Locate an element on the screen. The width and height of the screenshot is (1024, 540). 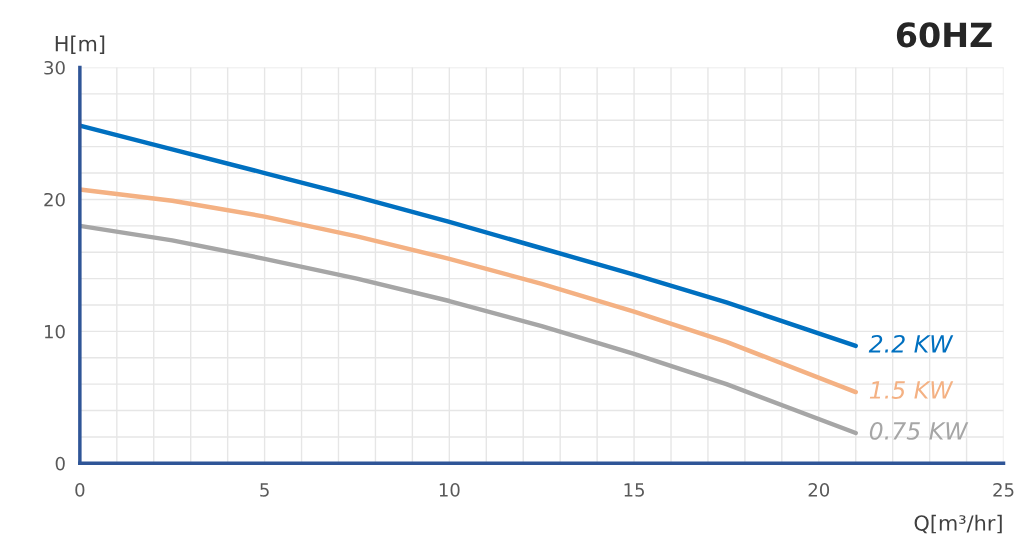
x-axis-title: Q[m³/hr] is located at coordinates (958, 524).